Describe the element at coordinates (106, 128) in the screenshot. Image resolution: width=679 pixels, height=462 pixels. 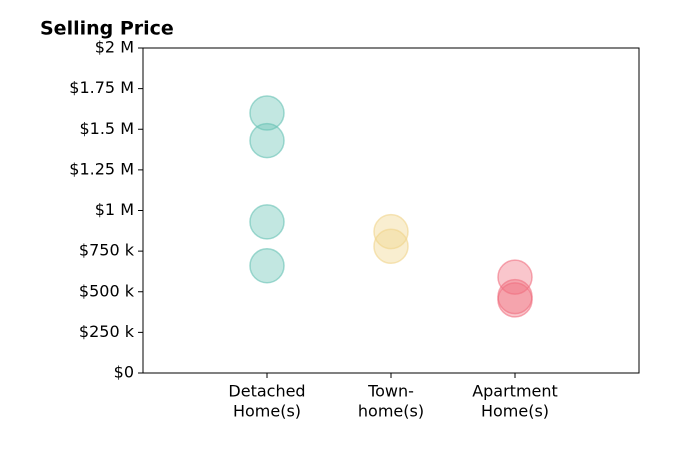
I see `y-tick-label: $1.5 M` at that location.